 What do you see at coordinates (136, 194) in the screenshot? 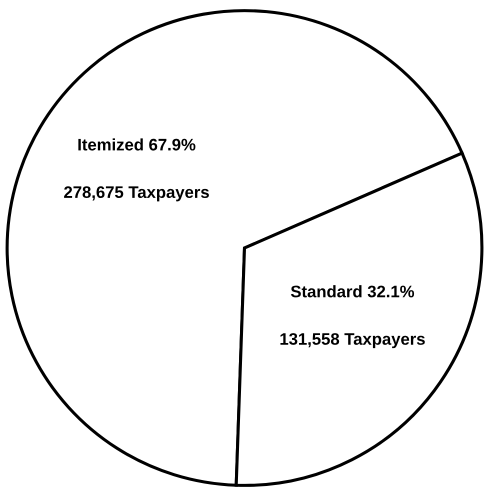
I see `text: 278,675 Taxpayers` at bounding box center [136, 194].